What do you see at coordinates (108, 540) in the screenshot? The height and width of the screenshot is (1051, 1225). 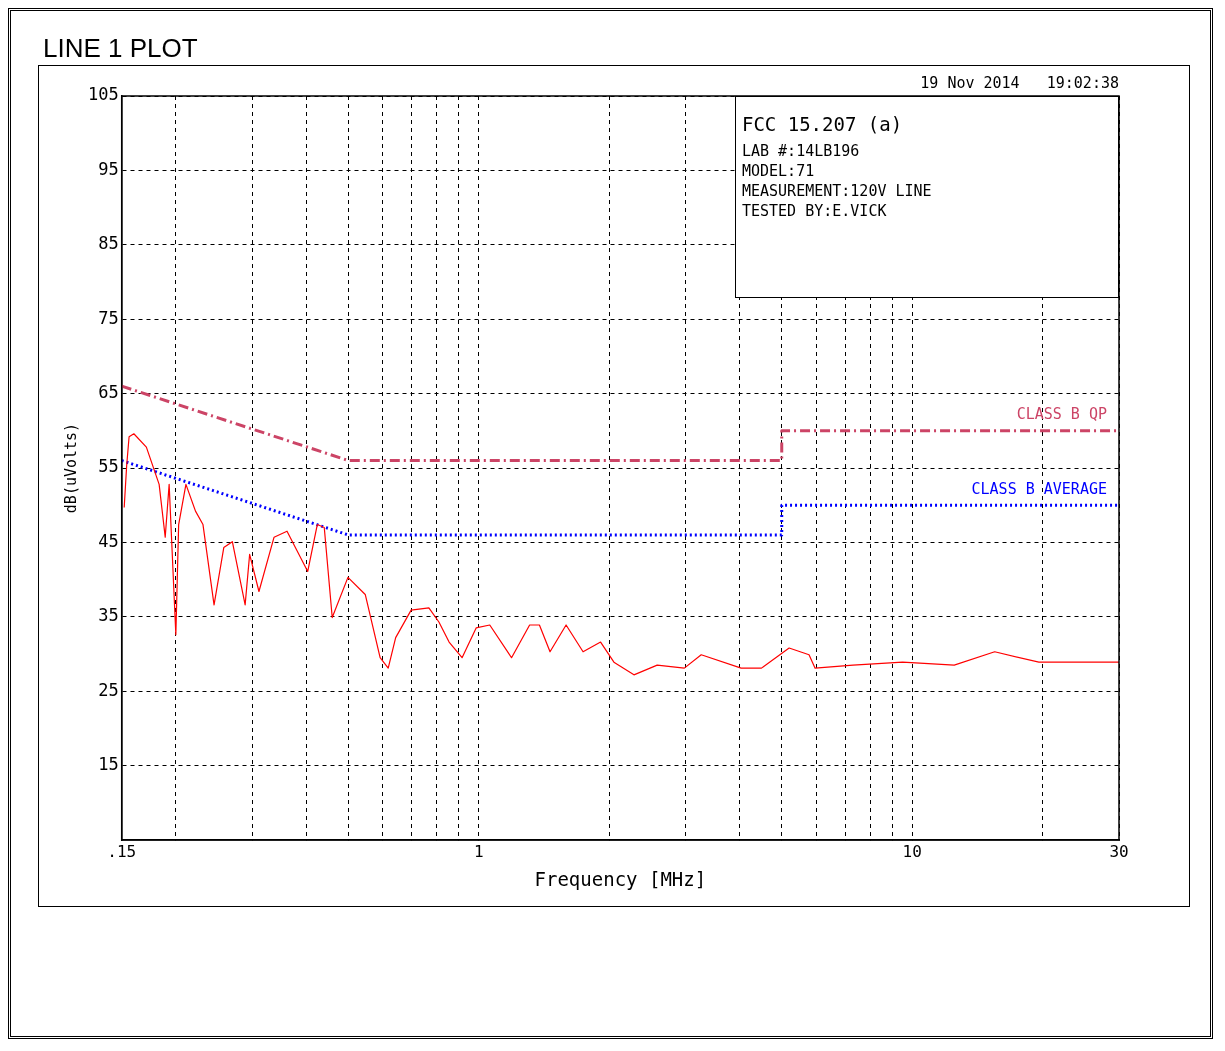 I see `y-tick-label: 45` at bounding box center [108, 540].